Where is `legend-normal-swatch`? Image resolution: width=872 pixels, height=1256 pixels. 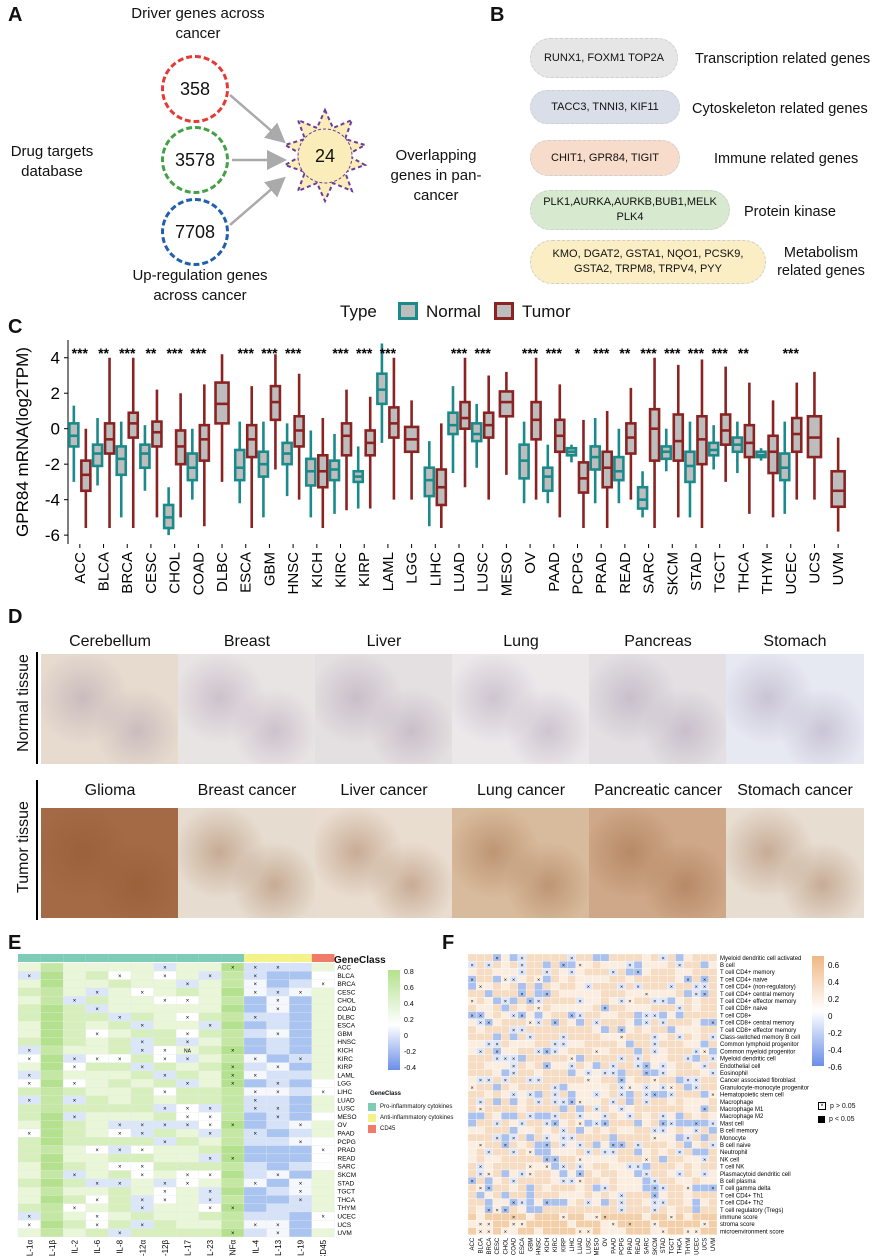 legend-normal-swatch is located at coordinates (408, 311).